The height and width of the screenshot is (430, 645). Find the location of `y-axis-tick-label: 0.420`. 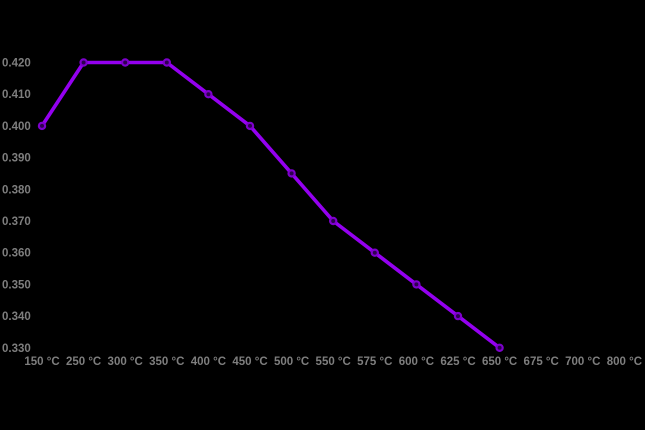

y-axis-tick-label: 0.420 is located at coordinates (16, 64).